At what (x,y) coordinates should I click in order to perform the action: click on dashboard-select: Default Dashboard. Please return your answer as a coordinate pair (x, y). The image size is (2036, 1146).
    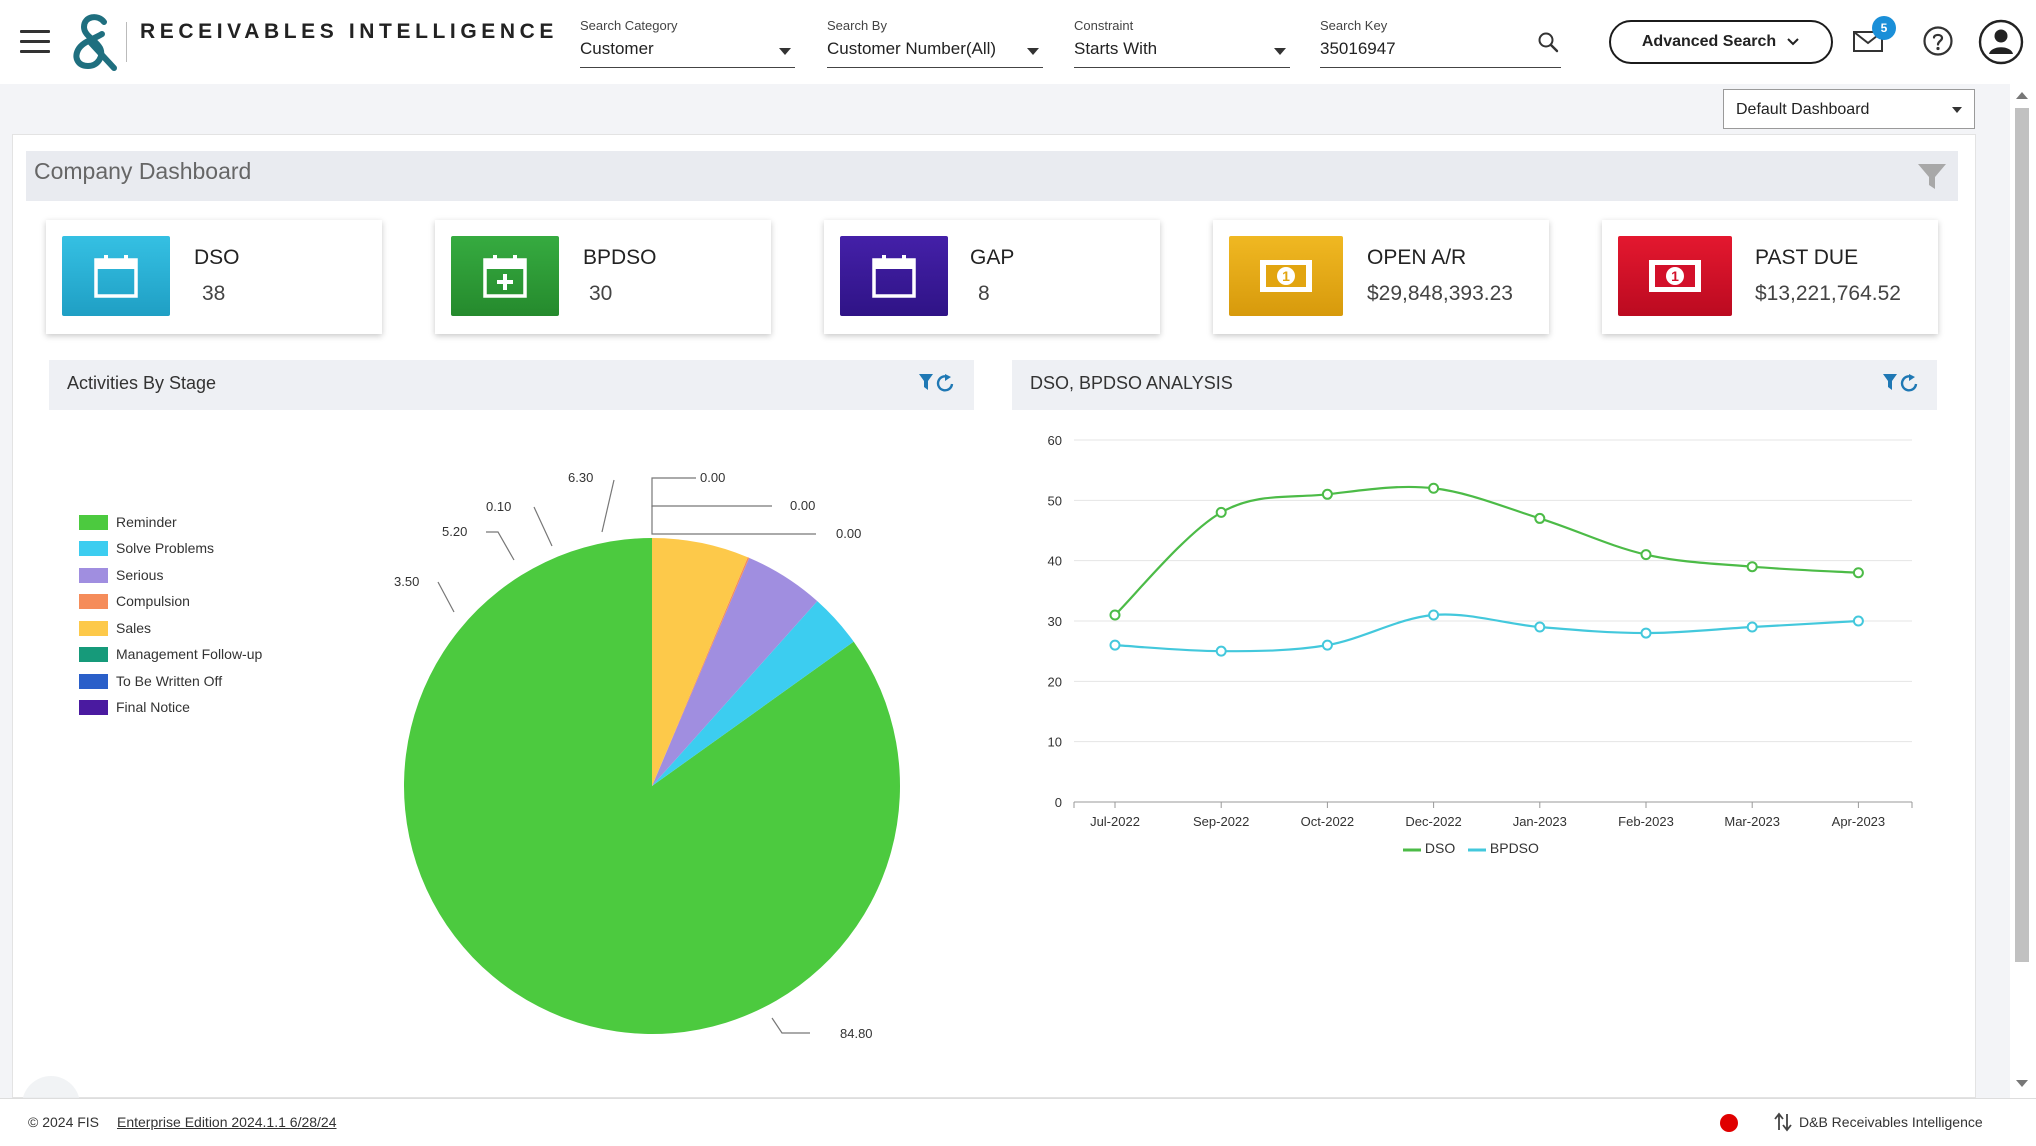
    Looking at the image, I should click on (1849, 109).